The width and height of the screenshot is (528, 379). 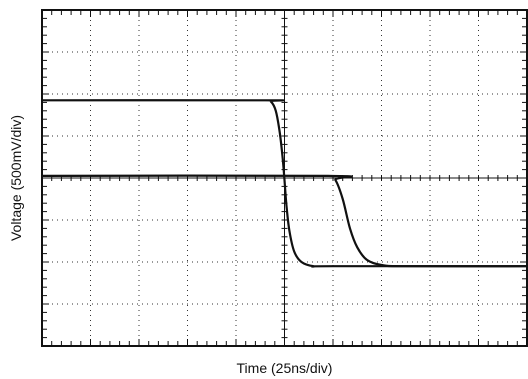 What do you see at coordinates (285, 368) in the screenshot?
I see `x-axis-label: Time (25ns/div)` at bounding box center [285, 368].